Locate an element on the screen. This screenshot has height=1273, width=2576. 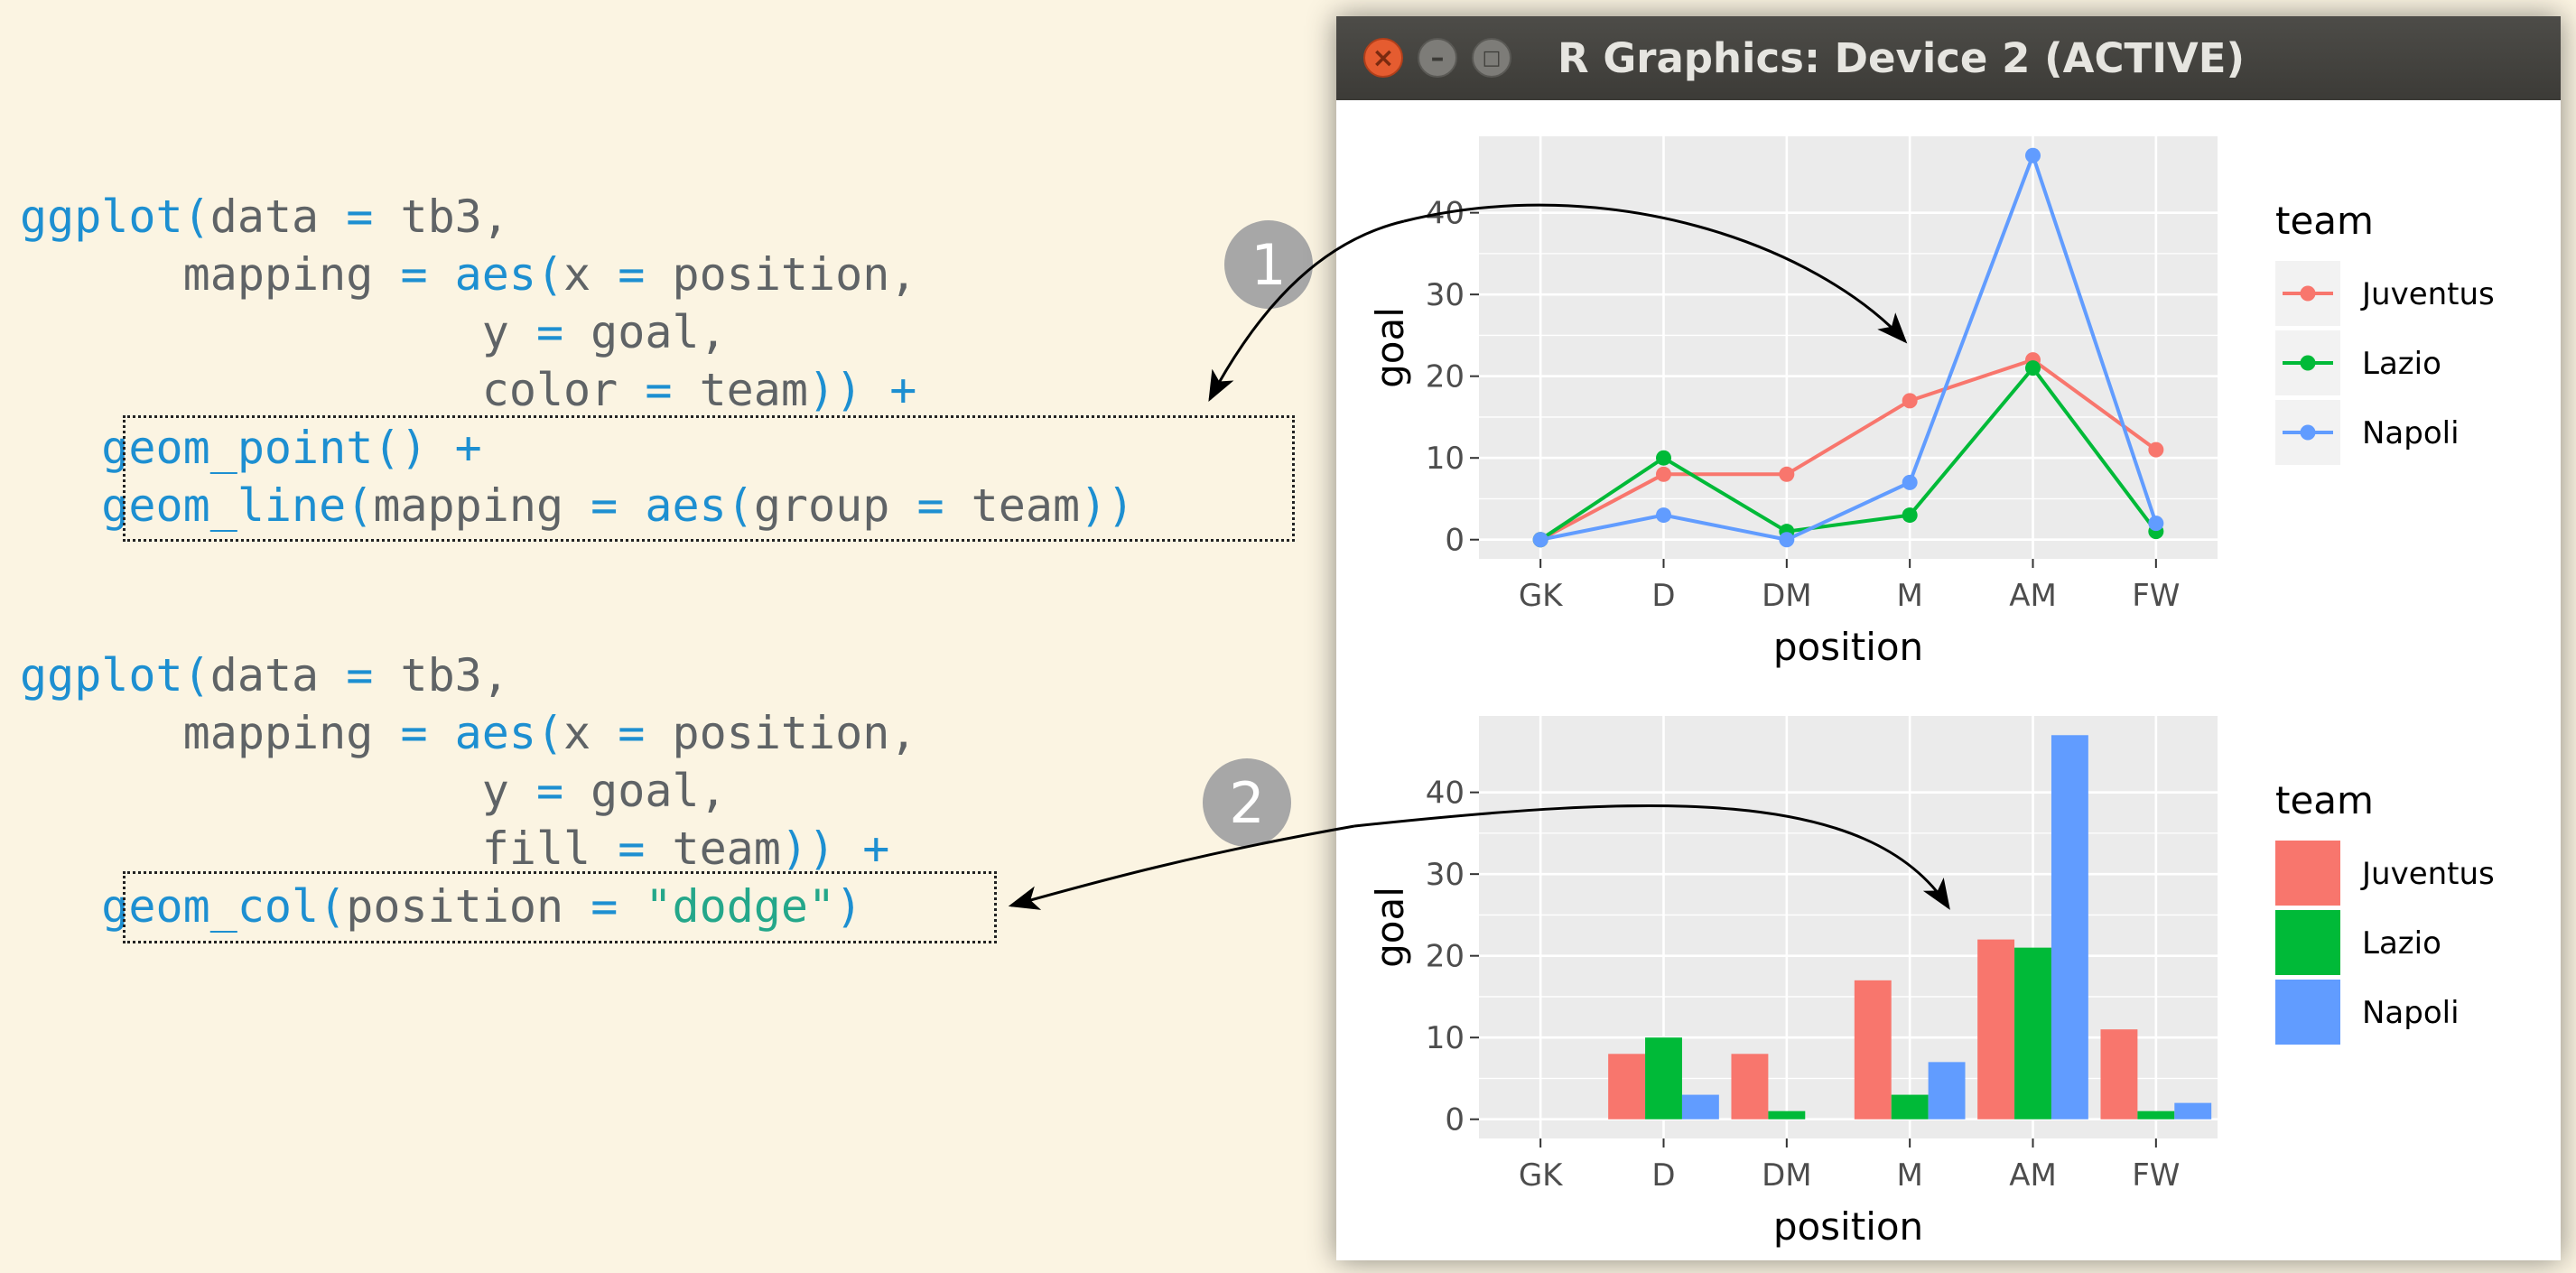
callout-badge-2: 2 is located at coordinates (1247, 802).